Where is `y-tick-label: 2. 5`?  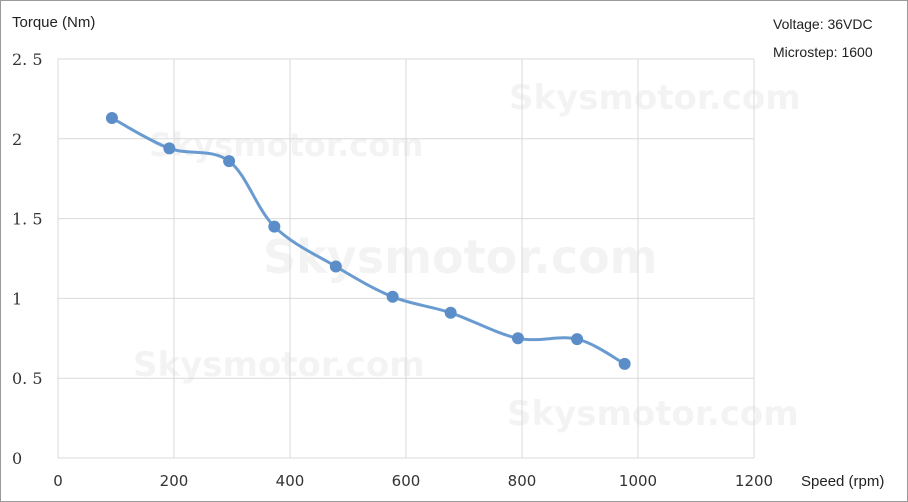 y-tick-label: 2. 5 is located at coordinates (27, 59).